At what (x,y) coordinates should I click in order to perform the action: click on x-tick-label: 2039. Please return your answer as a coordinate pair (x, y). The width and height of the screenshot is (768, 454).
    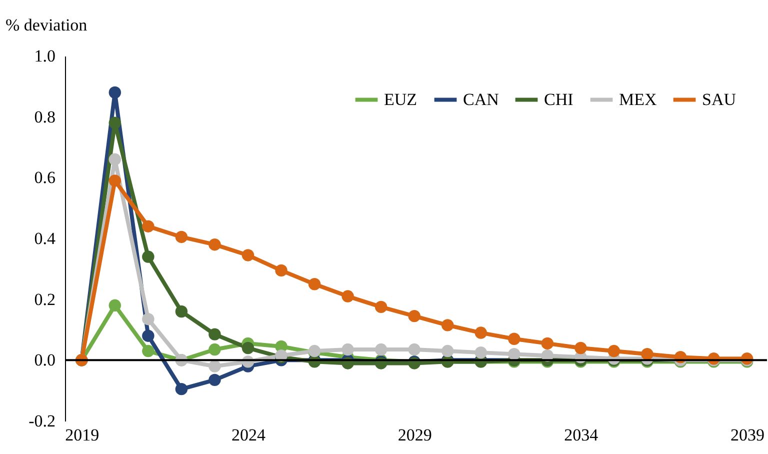
    Looking at the image, I should click on (747, 435).